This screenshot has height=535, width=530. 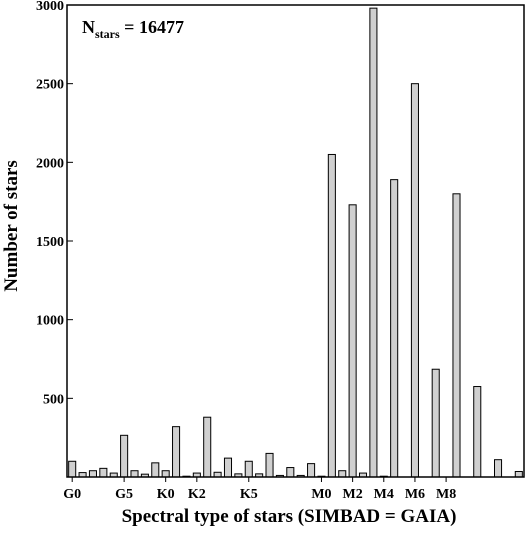 I want to click on x-tick-label: K0, so click(x=166, y=494).